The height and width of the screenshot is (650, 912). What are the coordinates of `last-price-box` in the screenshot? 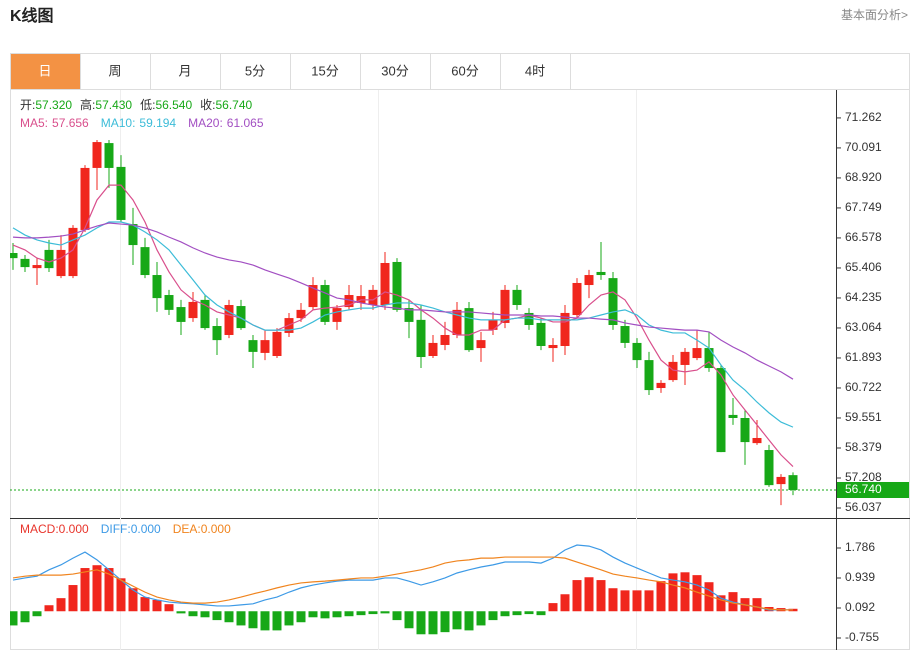 It's located at (873, 489).